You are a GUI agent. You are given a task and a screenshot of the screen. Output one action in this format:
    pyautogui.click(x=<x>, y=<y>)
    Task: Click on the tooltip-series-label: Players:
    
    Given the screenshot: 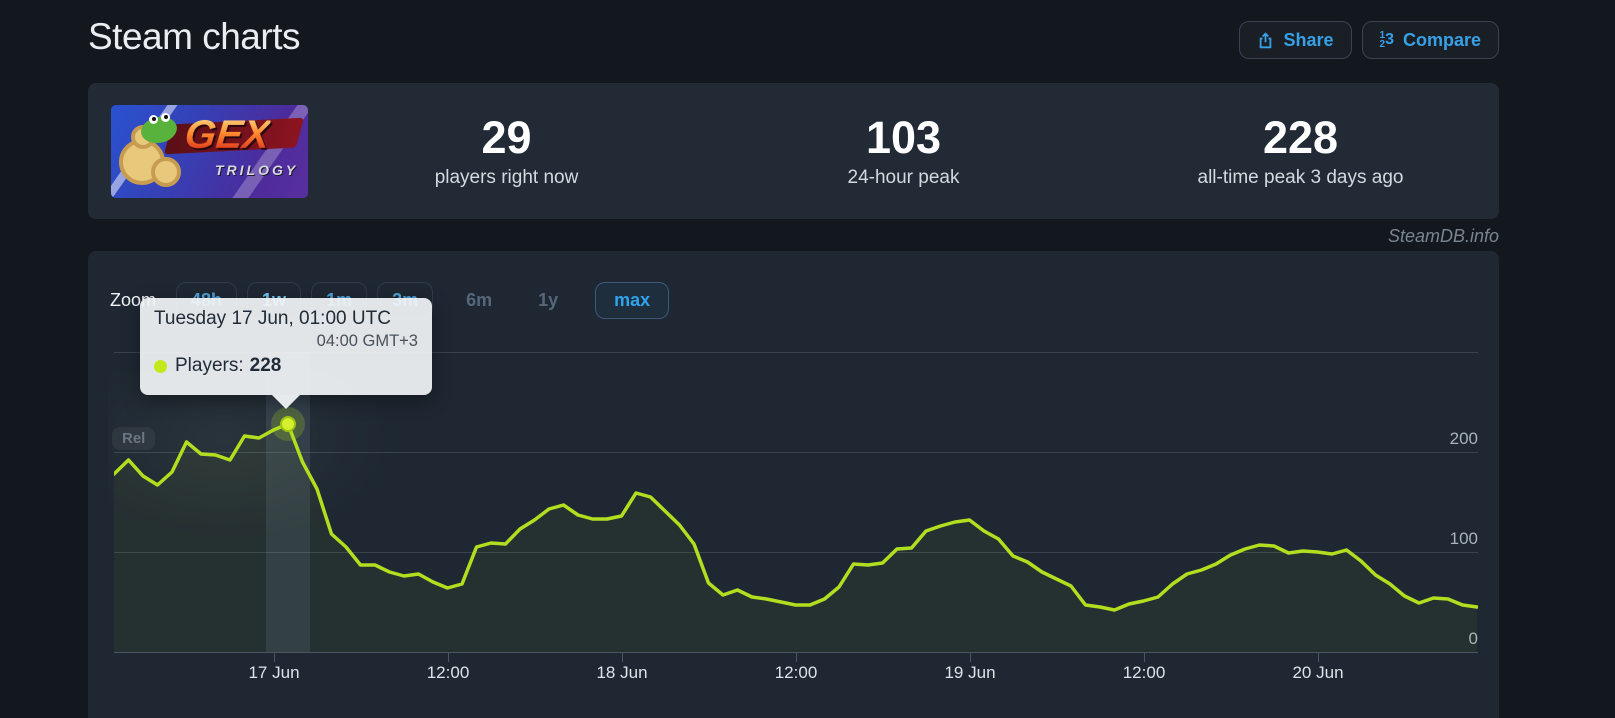 What is the action you would take?
    pyautogui.click(x=209, y=365)
    